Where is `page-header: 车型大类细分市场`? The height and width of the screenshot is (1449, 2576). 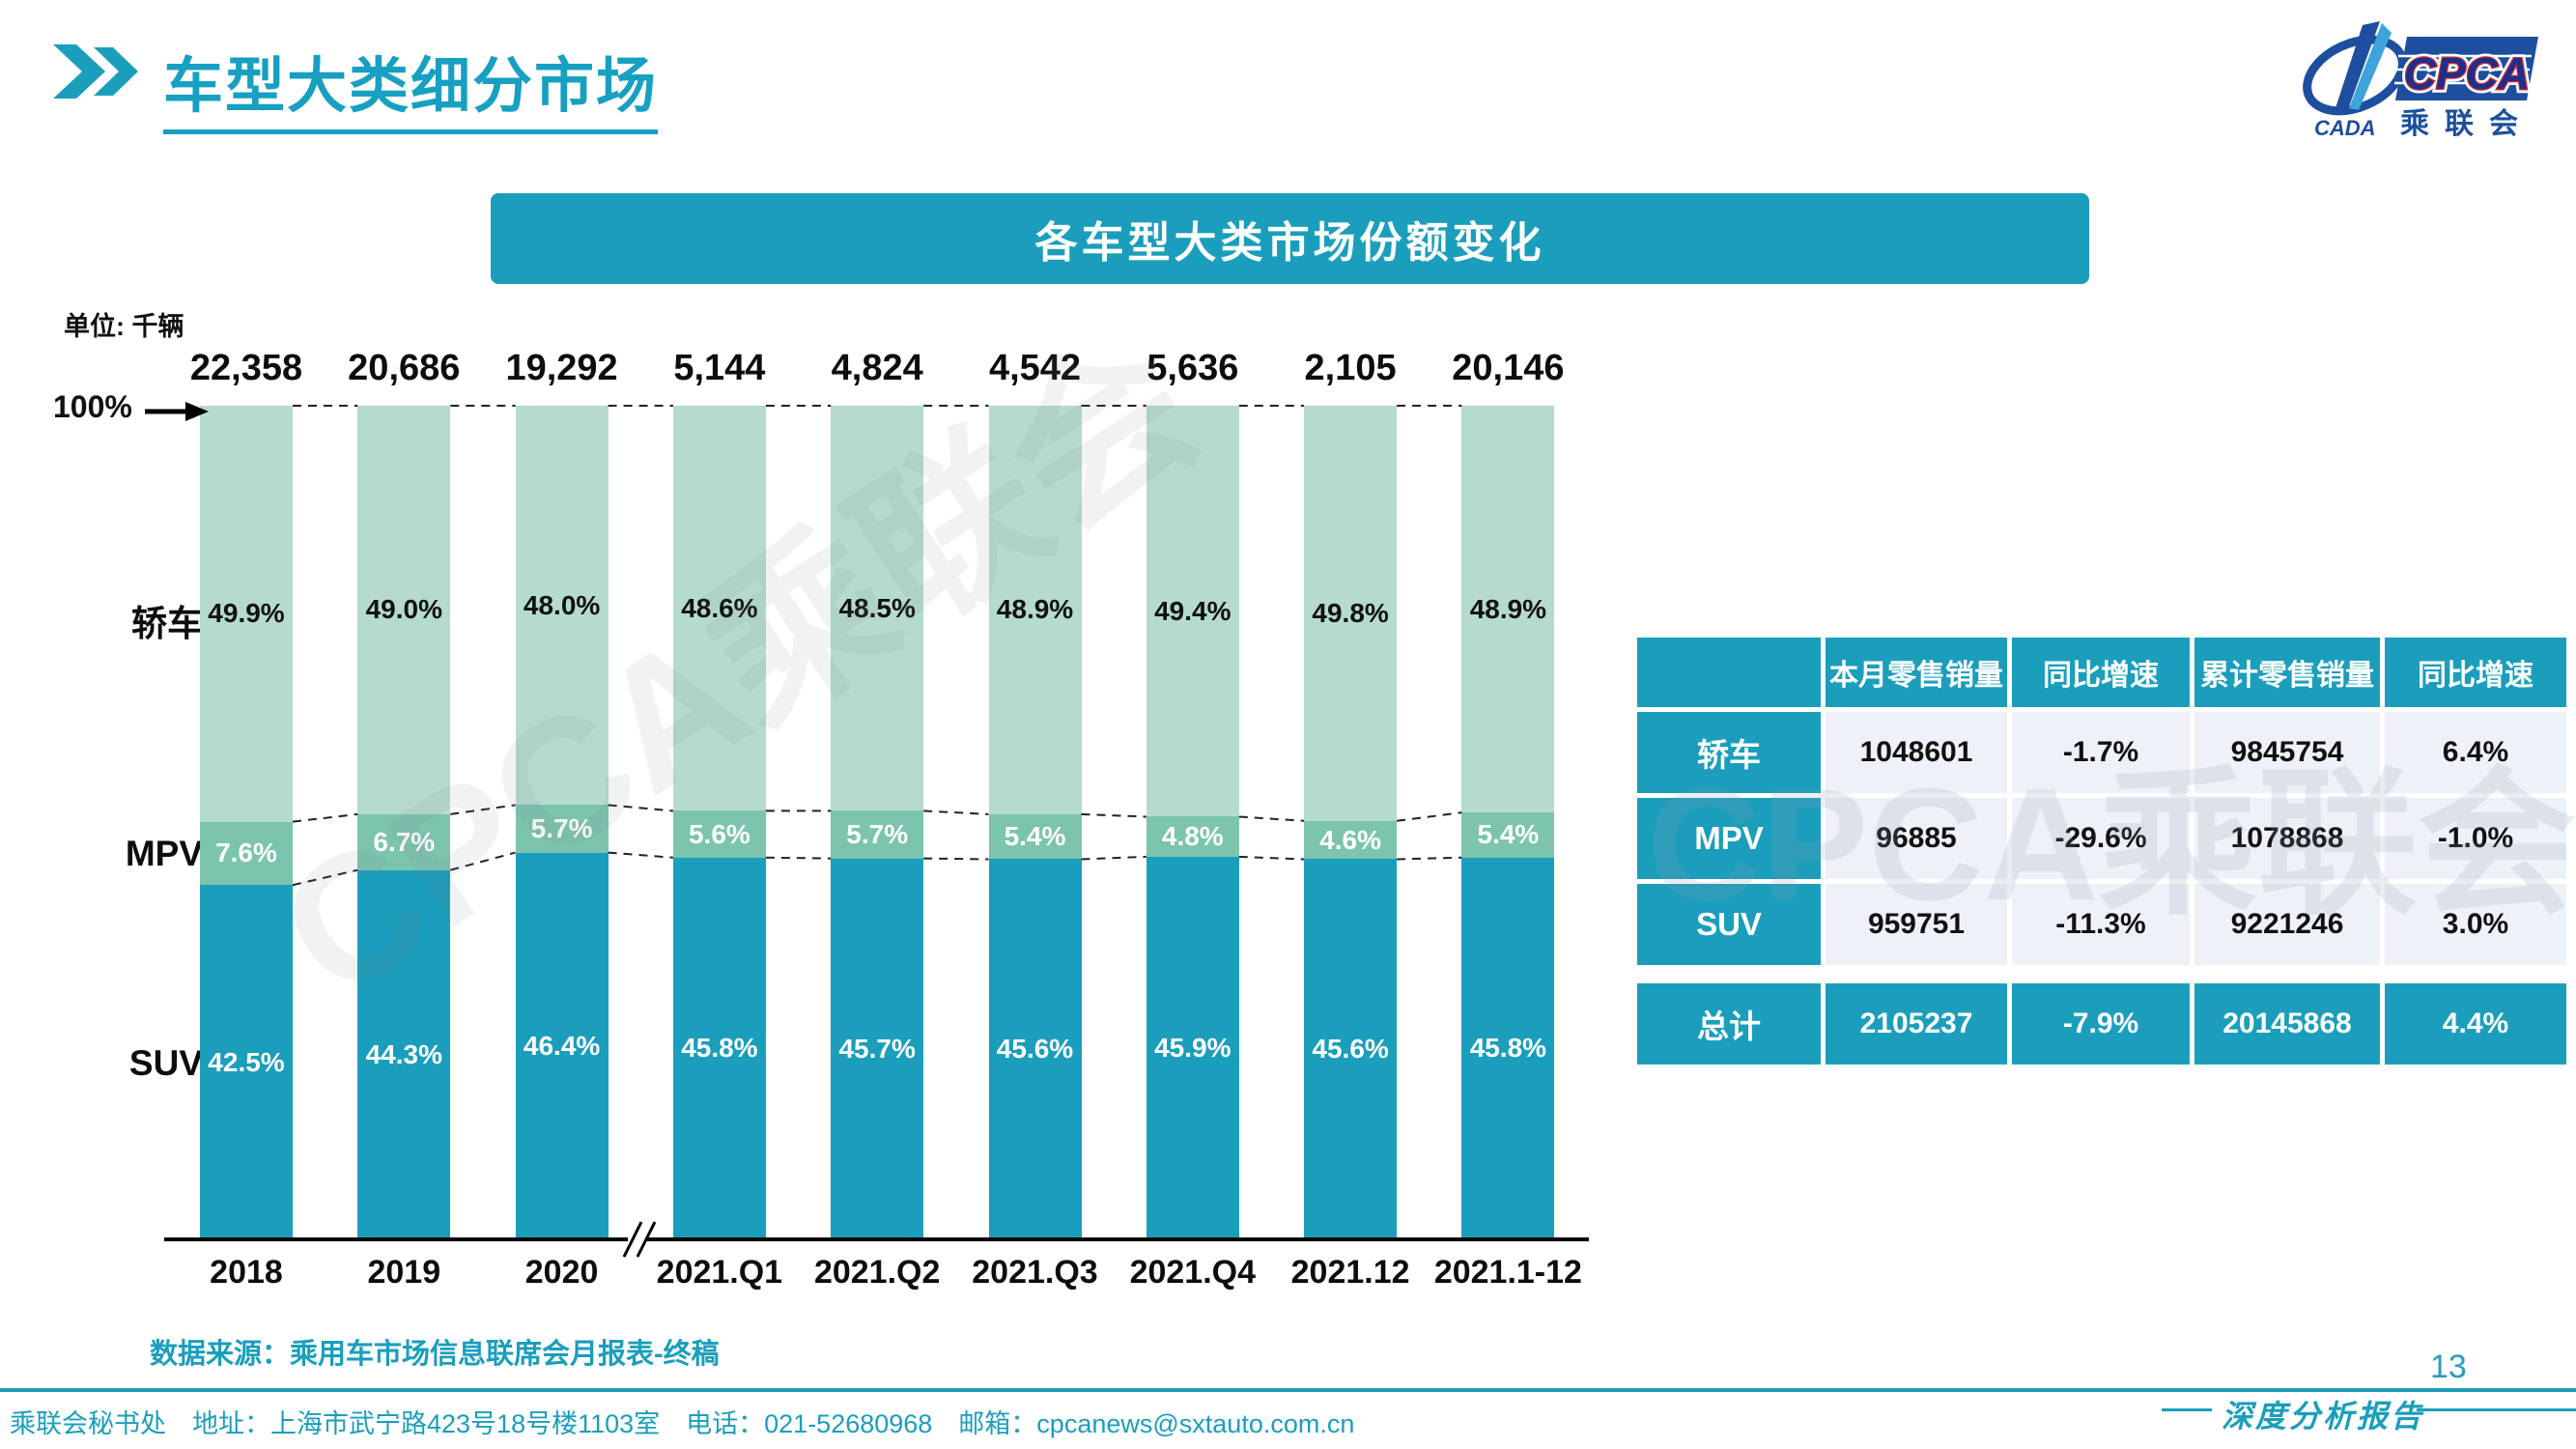
page-header: 车型大类细分市场 is located at coordinates (356, 85).